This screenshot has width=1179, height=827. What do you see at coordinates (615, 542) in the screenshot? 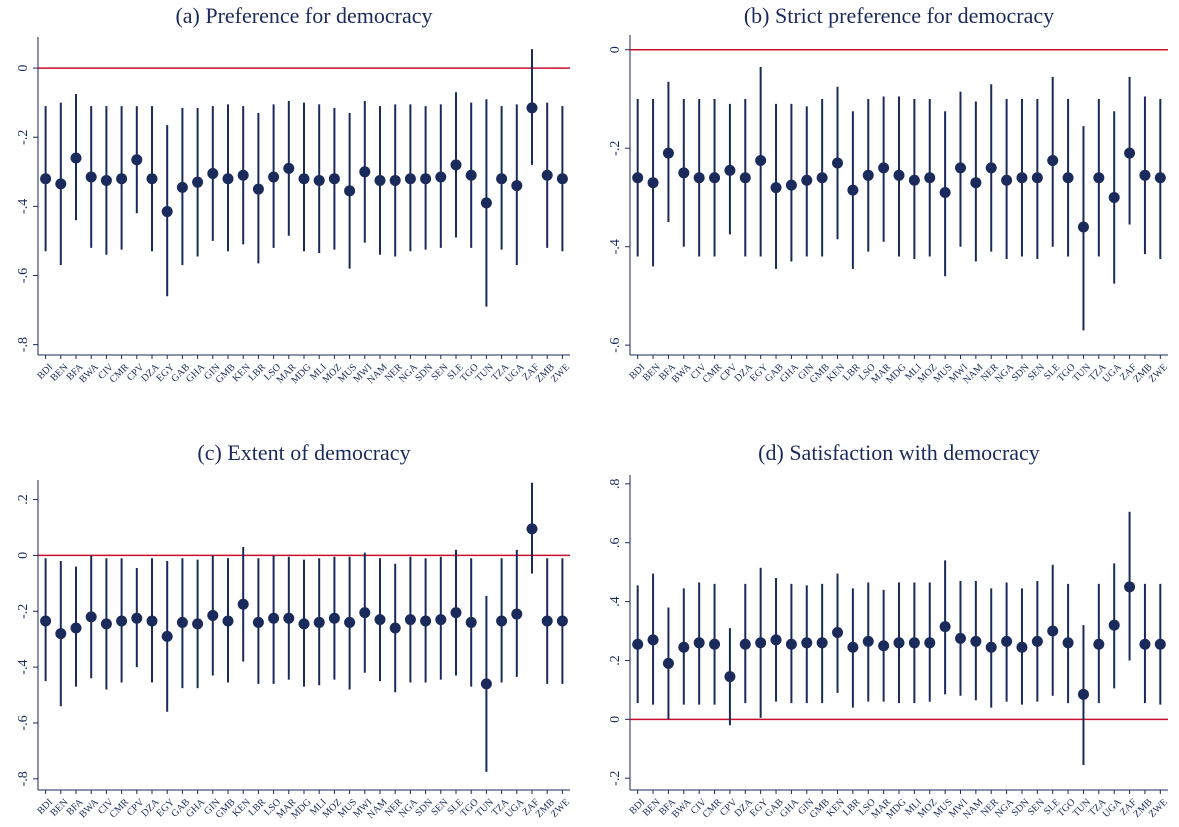
I see `y-tick-label: .6` at bounding box center [615, 542].